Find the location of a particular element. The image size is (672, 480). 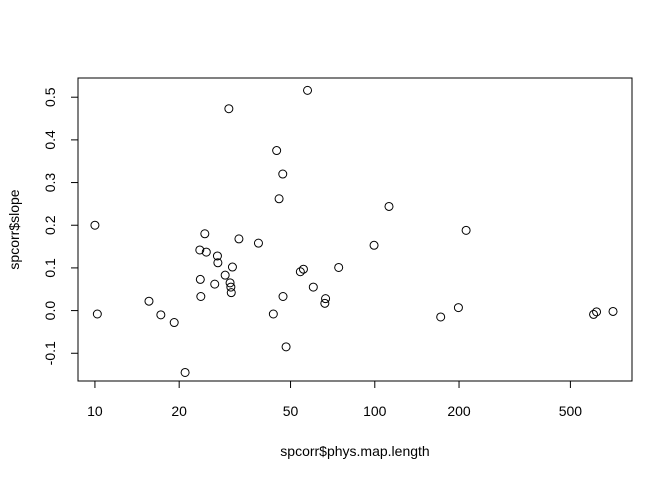

x-axis: 10 20 50 100 200 500 is located at coordinates (335, 399).